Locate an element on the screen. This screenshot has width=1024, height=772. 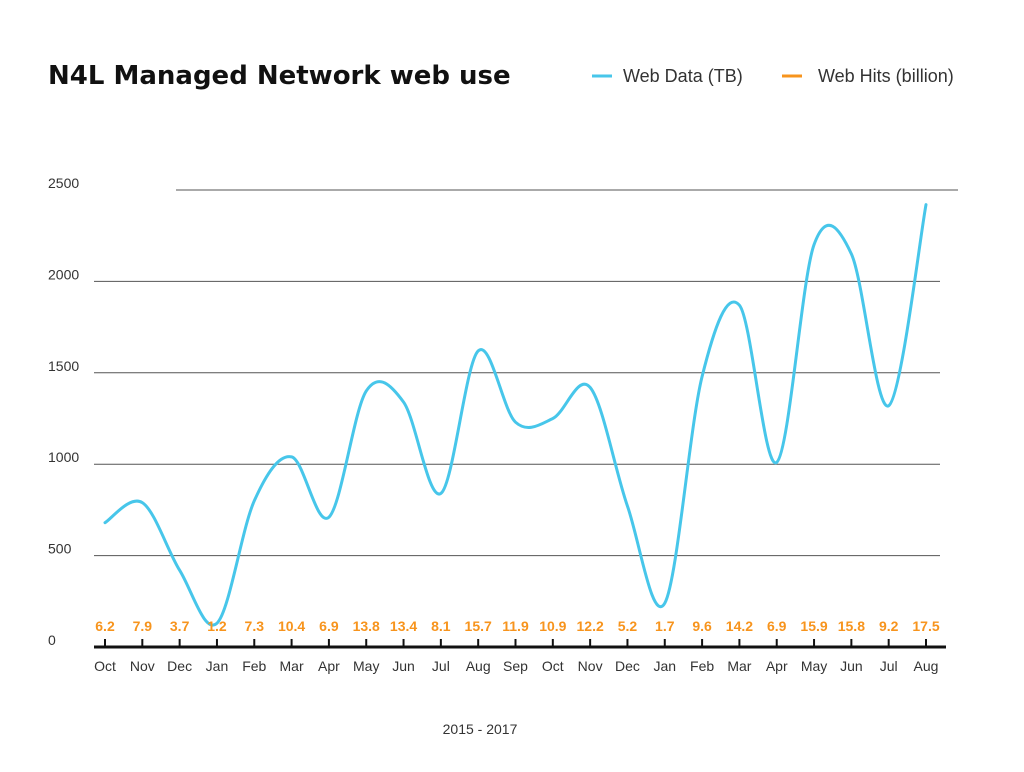
web-hits-label: 10.9 is located at coordinates (552, 626).